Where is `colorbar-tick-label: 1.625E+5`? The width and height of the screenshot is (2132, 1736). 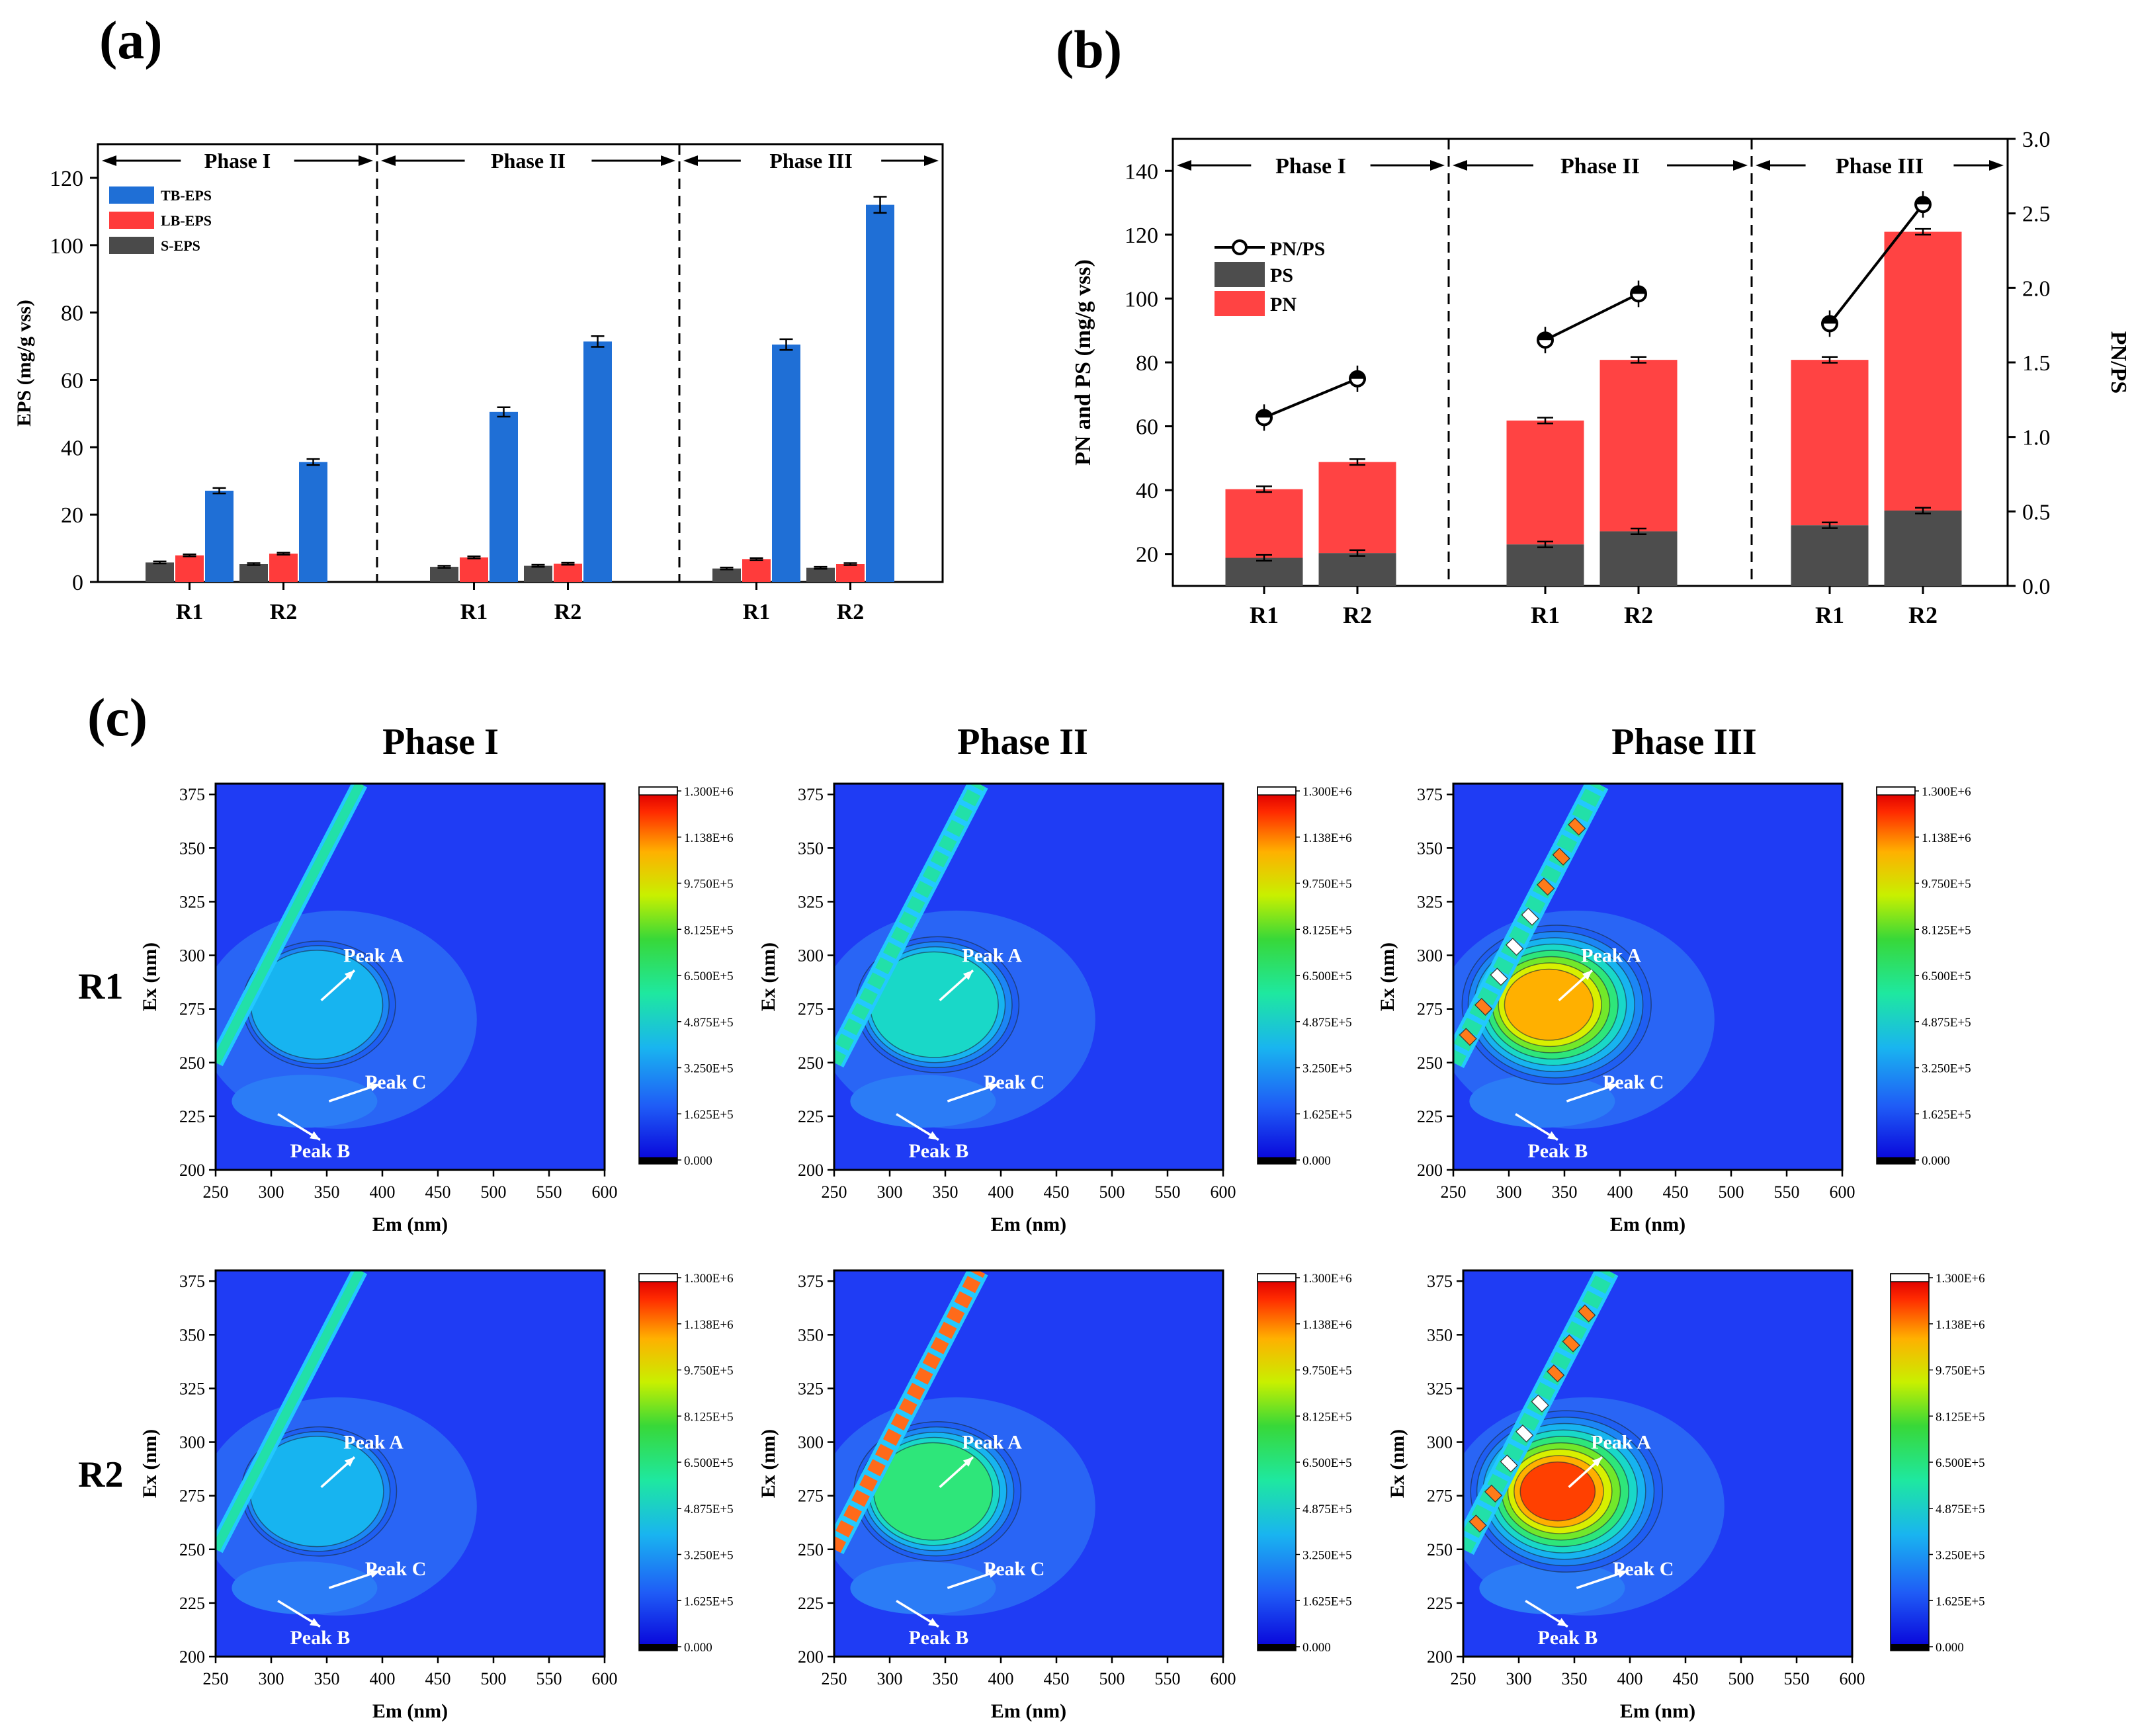 colorbar-tick-label: 1.625E+5 is located at coordinates (1327, 1601).